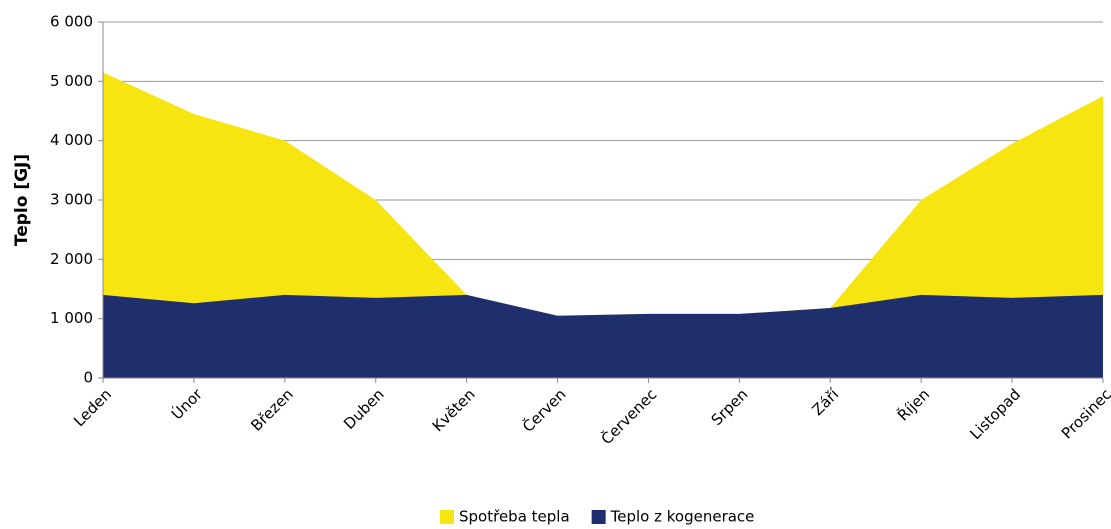 Image resolution: width=1111 pixels, height=529 pixels. Describe the element at coordinates (22, 200) in the screenshot. I see `y-axis-title: Teplo [GJ]` at that location.